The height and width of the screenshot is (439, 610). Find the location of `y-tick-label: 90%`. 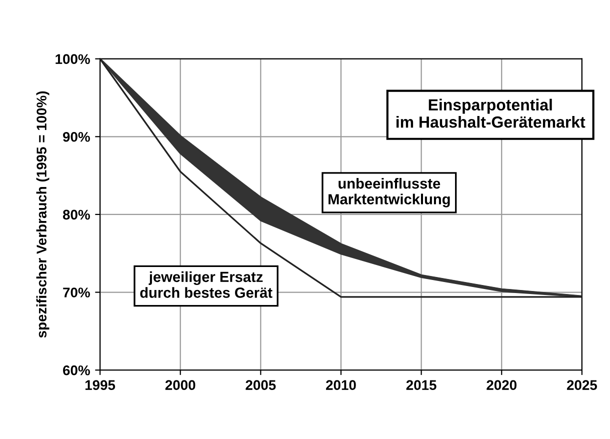

y-tick-label: 90% is located at coordinates (76, 137).